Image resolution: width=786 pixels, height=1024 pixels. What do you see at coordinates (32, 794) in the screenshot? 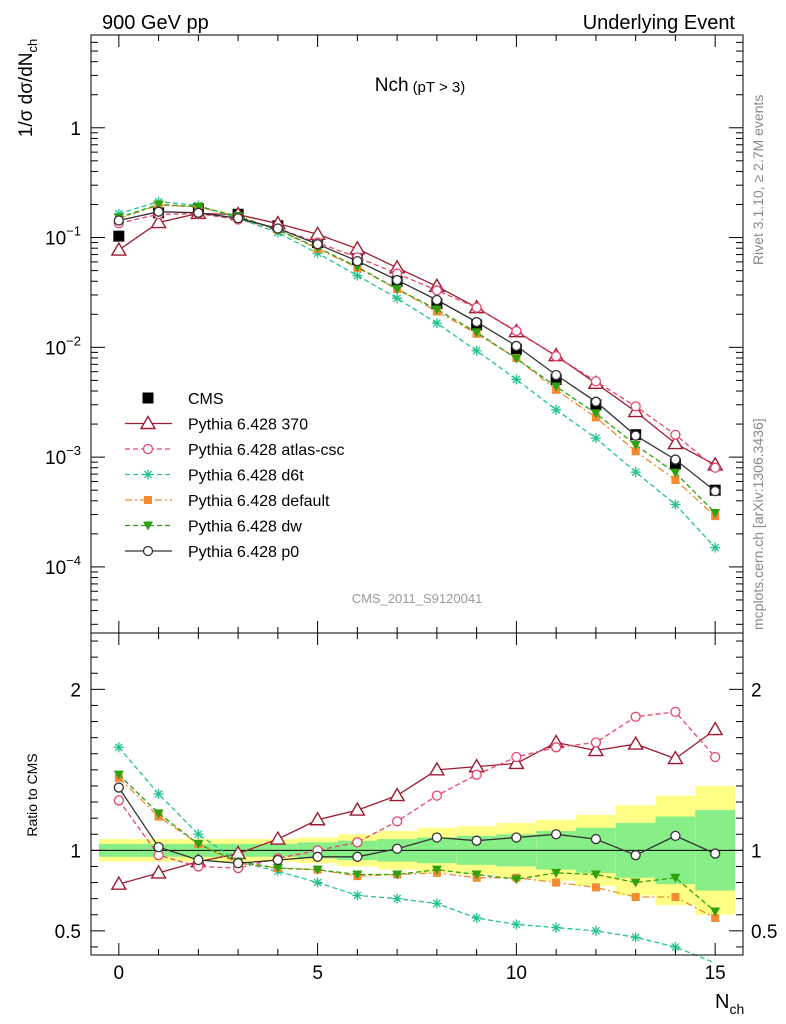
I see `ratio-y-label: Ratio to CMS` at bounding box center [32, 794].